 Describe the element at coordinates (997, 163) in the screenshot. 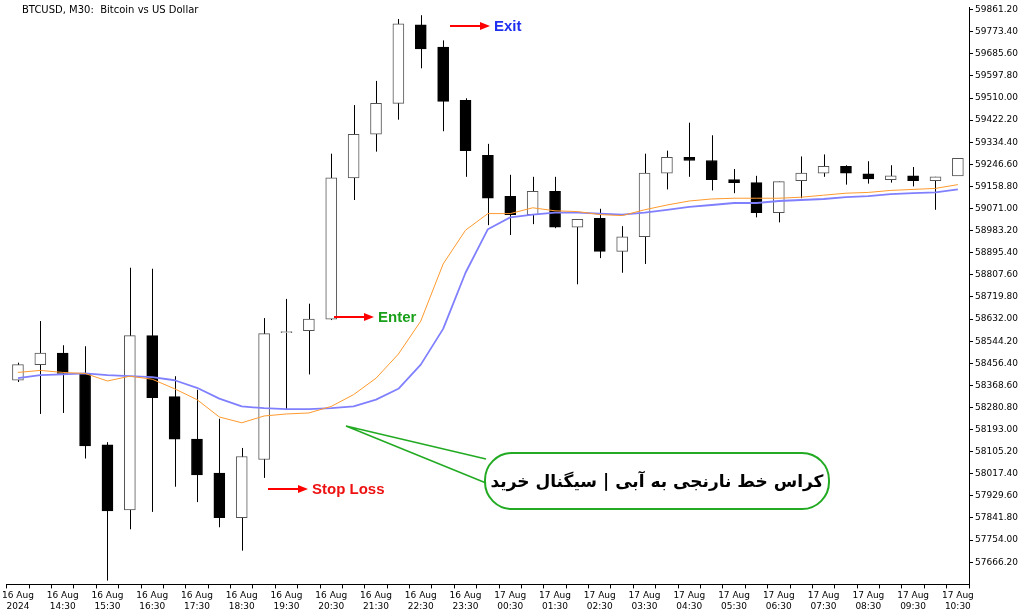

I see `y-tick-label: 59246.60` at that location.